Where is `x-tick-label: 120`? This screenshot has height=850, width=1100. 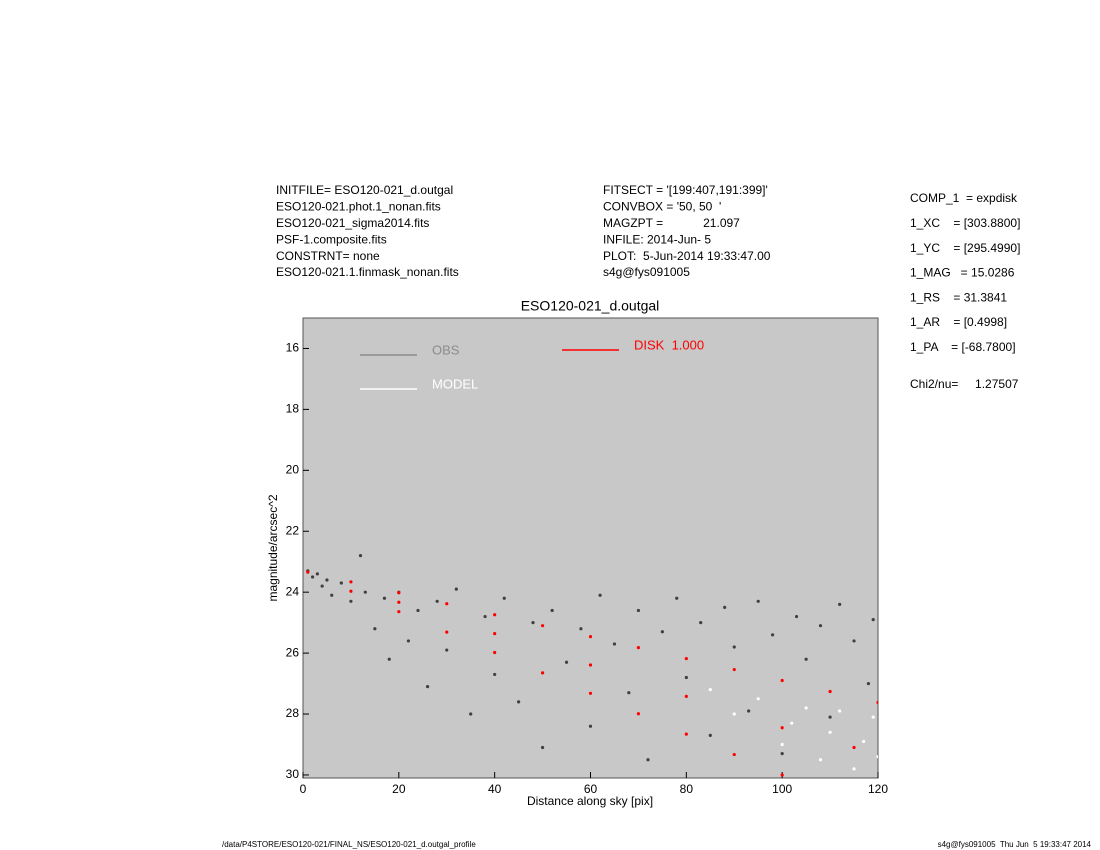
x-tick-label: 120 is located at coordinates (878, 789).